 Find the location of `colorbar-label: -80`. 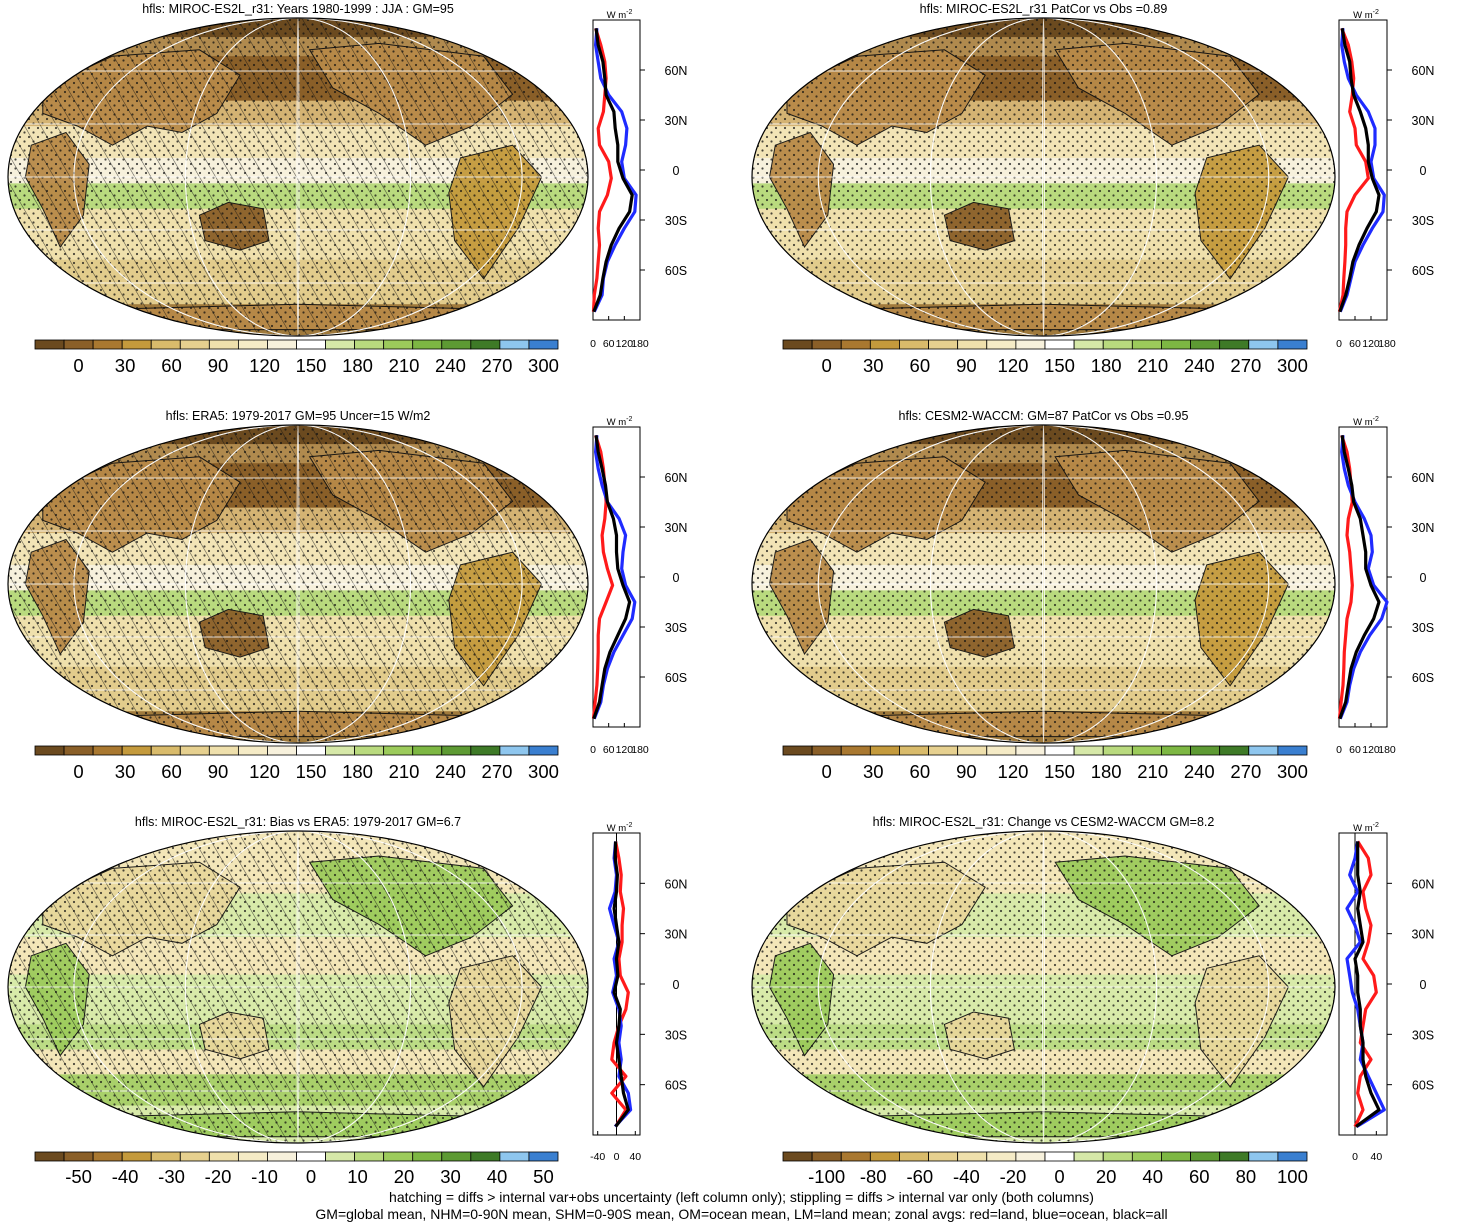

colorbar-label: -80 is located at coordinates (873, 1176).